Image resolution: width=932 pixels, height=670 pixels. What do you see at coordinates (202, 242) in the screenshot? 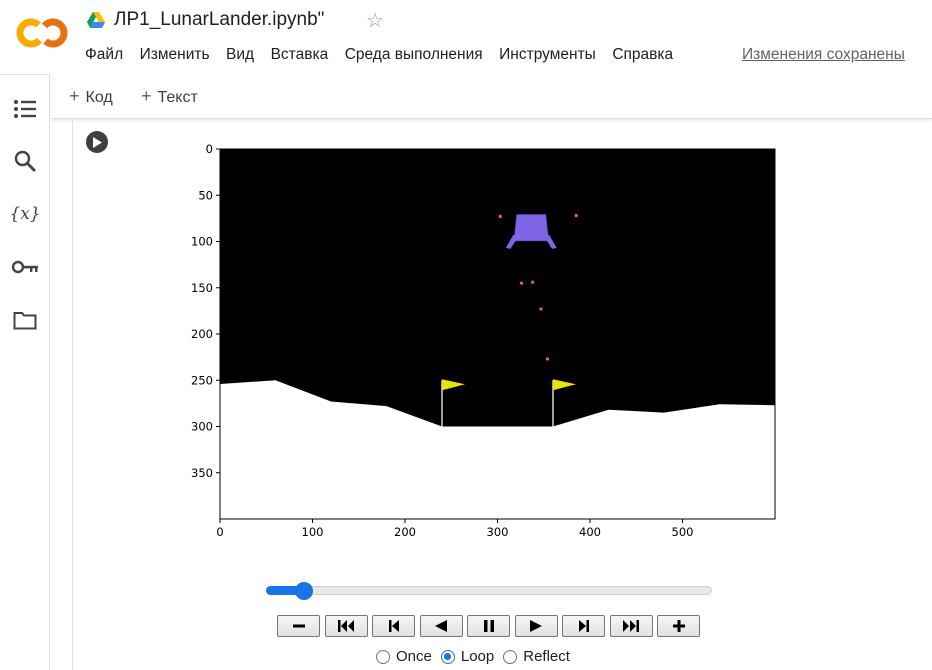
I see `y-tick-label: 100` at bounding box center [202, 242].